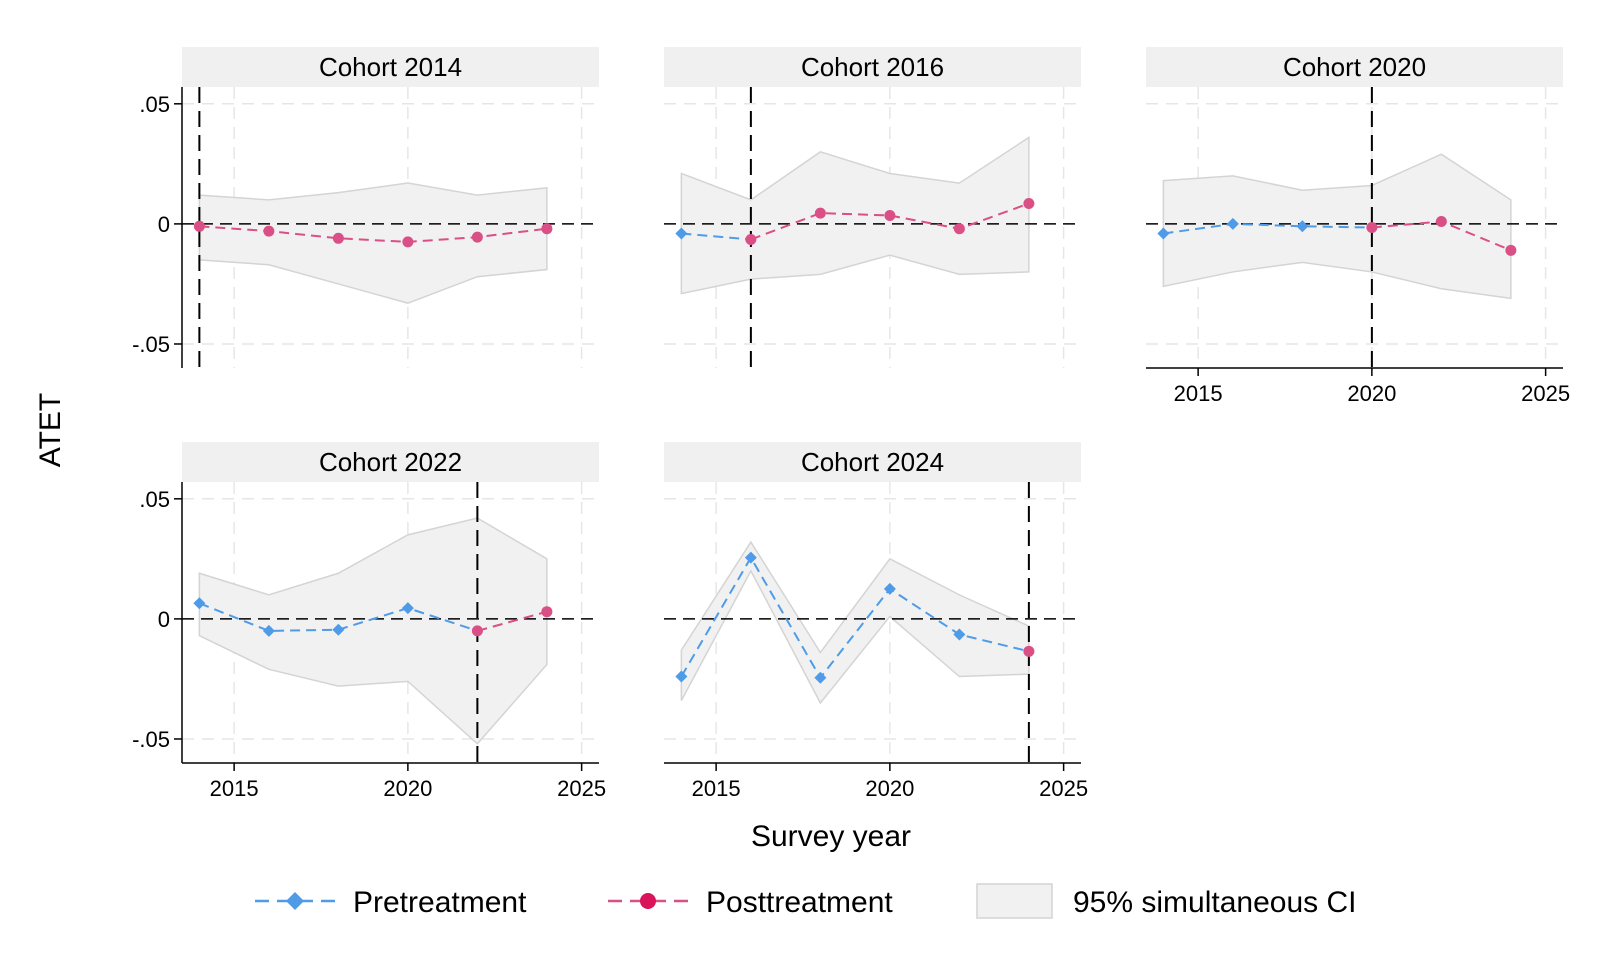 This screenshot has width=1620, height=972. Describe the element at coordinates (151, 344) in the screenshot. I see `cohort-2014-y-tick-label: -.05` at that location.